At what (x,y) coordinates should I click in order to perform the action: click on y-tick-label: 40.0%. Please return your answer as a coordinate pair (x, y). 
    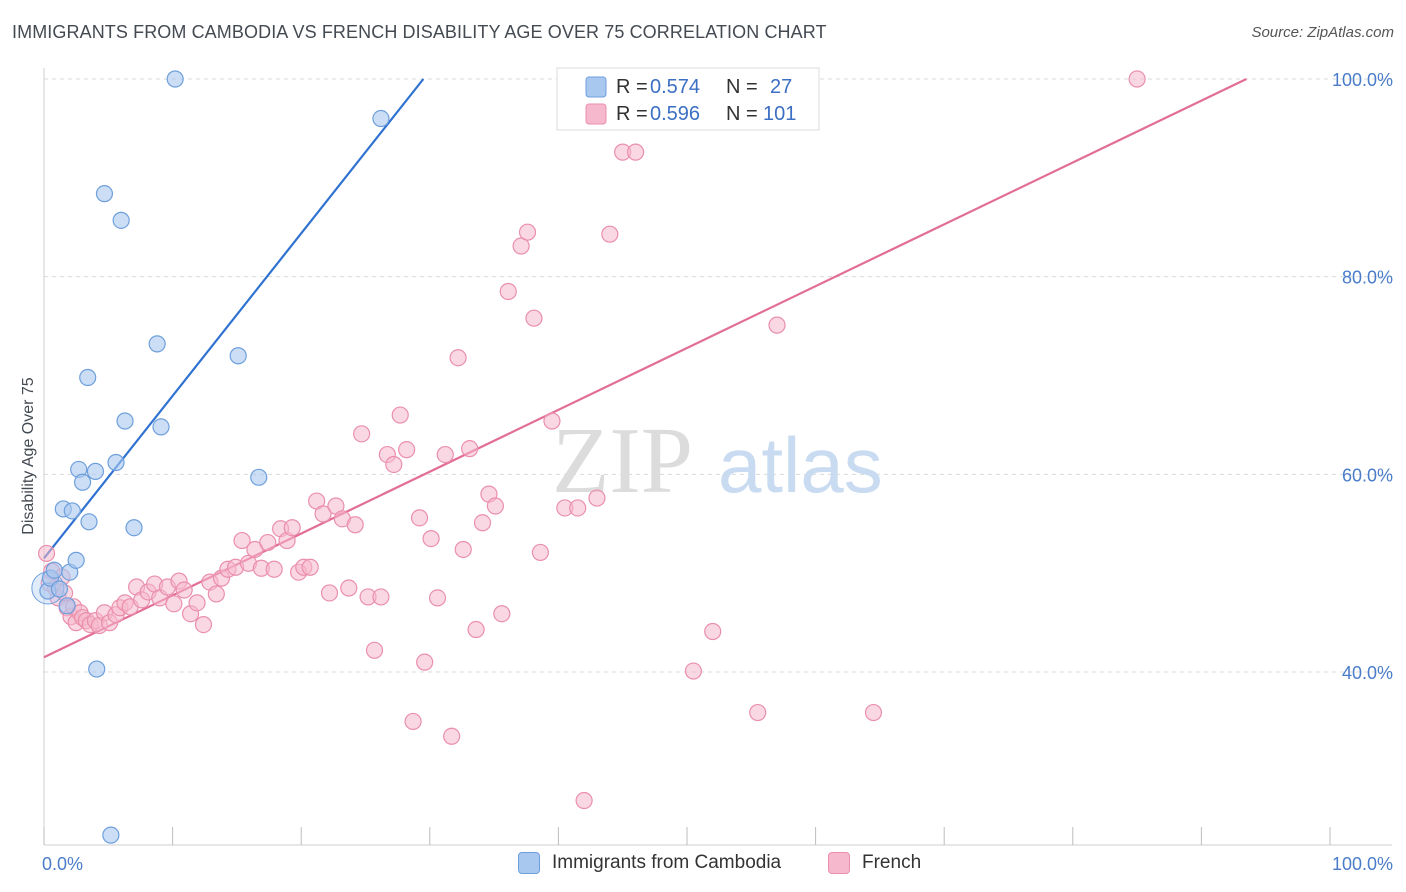
    Looking at the image, I should click on (1367, 673).